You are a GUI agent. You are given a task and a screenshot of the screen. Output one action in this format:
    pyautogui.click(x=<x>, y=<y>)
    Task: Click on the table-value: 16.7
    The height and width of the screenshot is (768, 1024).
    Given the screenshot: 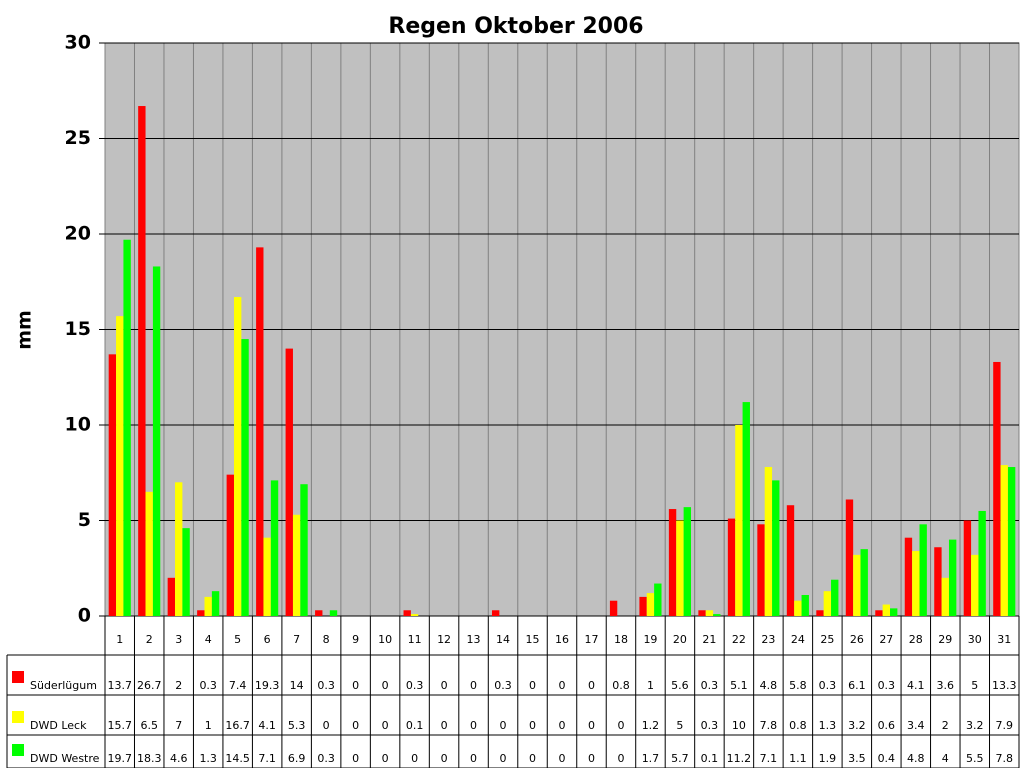 What is the action you would take?
    pyautogui.click(x=237, y=725)
    